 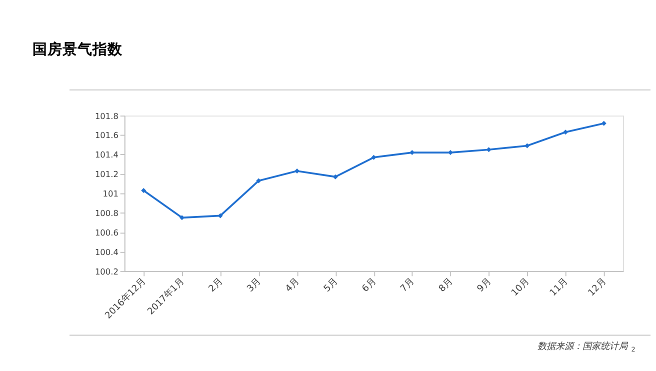 I want to click on x-tick-label: 4月, so click(x=293, y=285).